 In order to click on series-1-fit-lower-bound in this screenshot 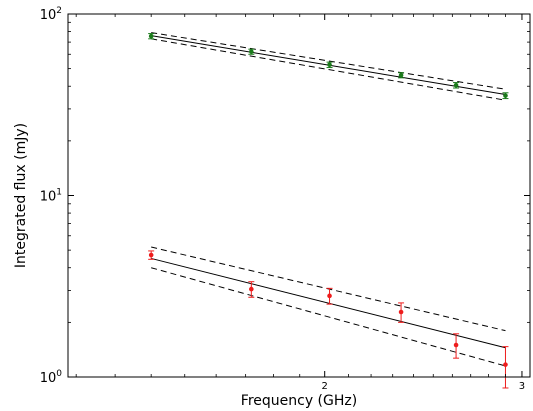, I will do `click(328, 69)`.